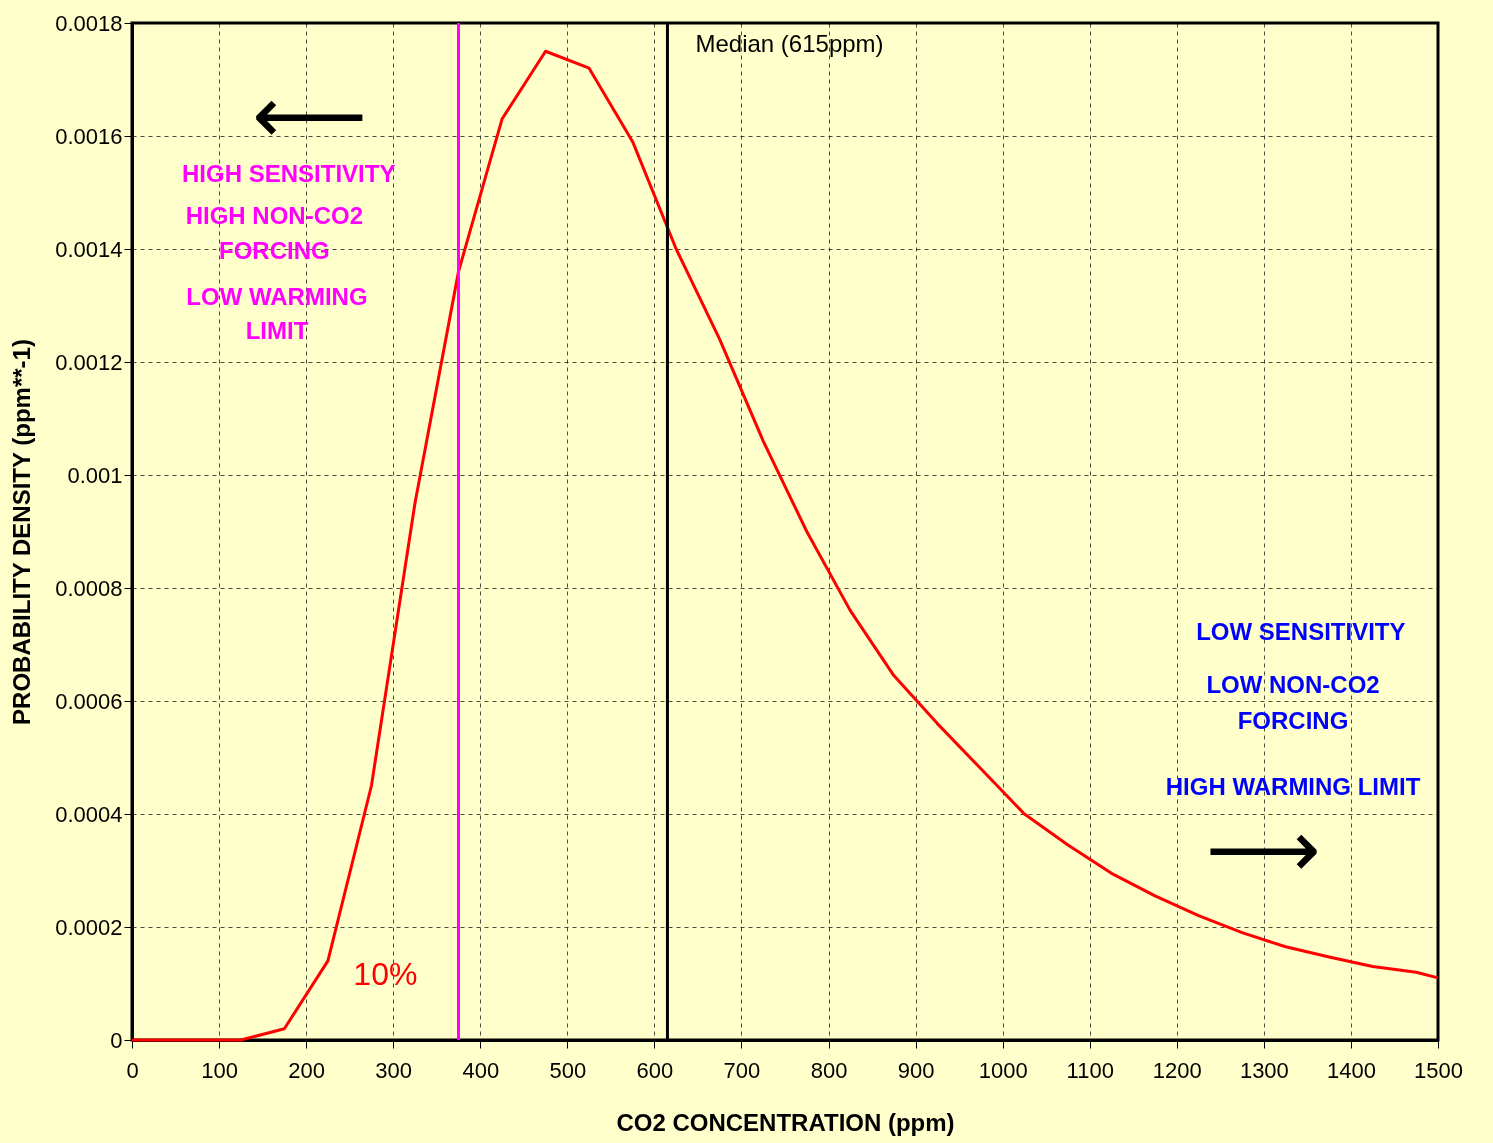  Describe the element at coordinates (1351, 1070) in the screenshot. I see `x-tick-label: 1400` at that location.